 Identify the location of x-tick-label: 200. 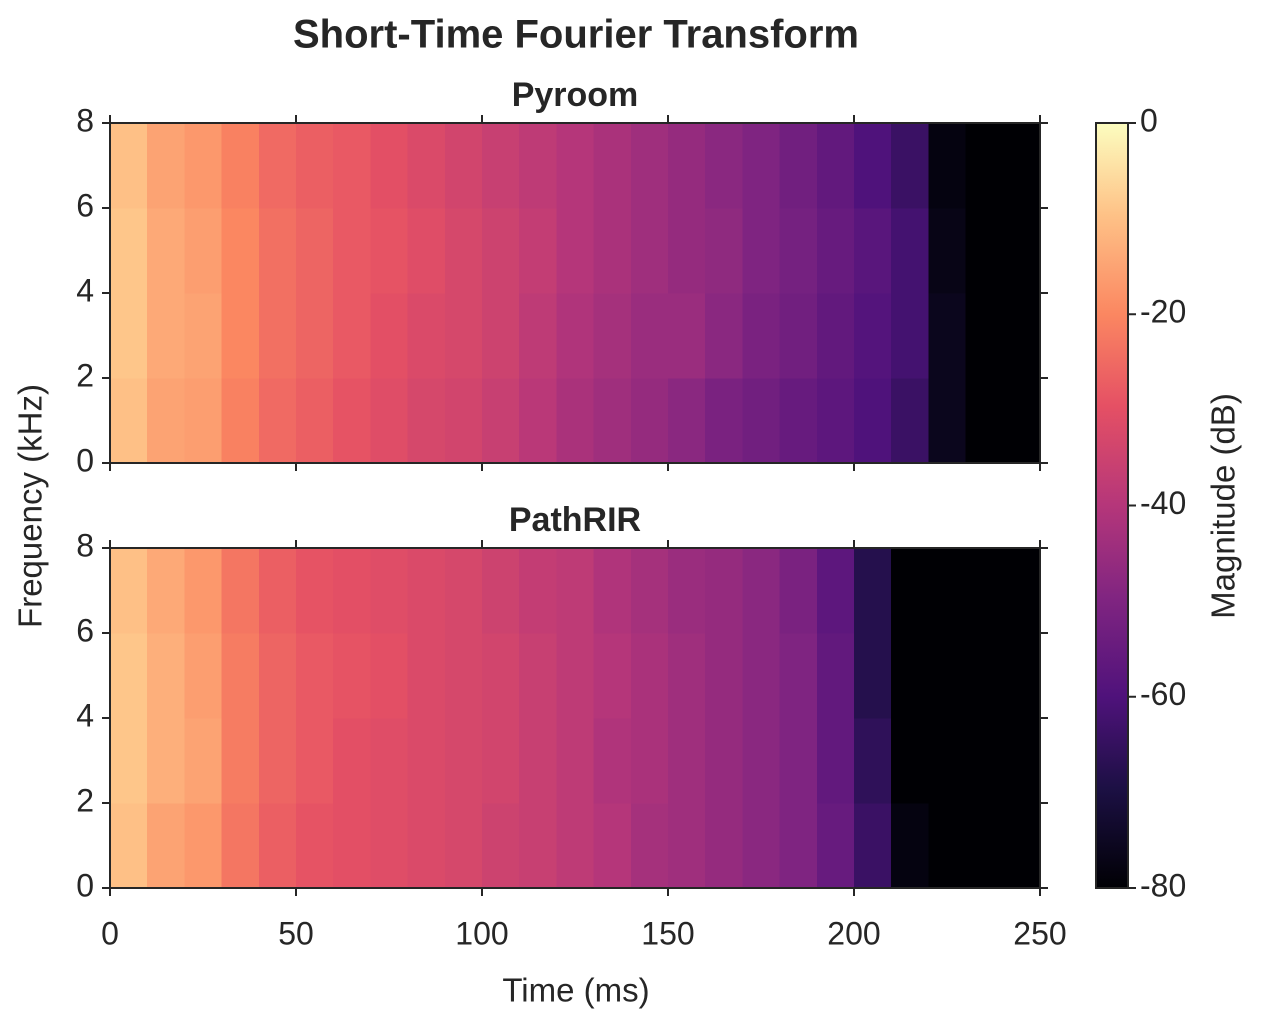
(853, 933).